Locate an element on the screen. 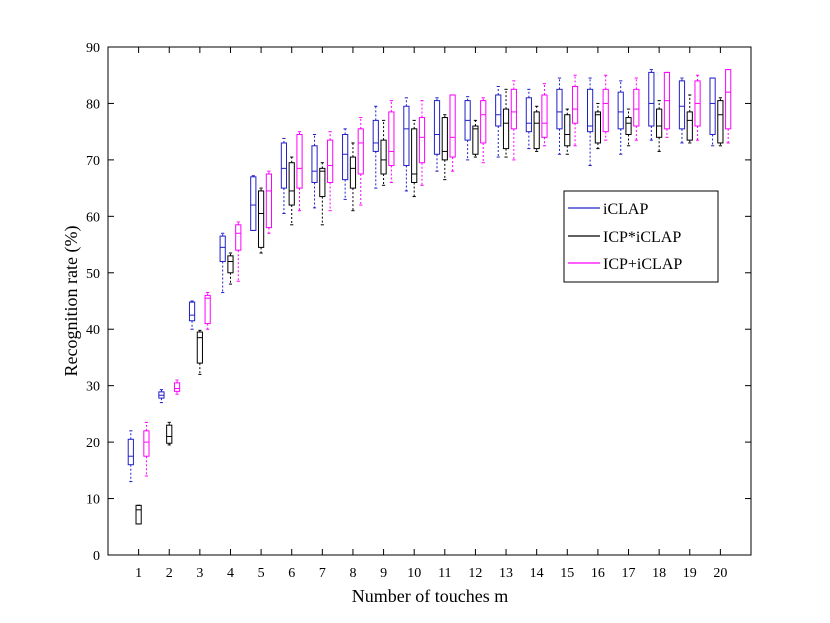 Image resolution: width=830 pixels, height=623 pixels. x-tick-label: 7 is located at coordinates (322, 573).